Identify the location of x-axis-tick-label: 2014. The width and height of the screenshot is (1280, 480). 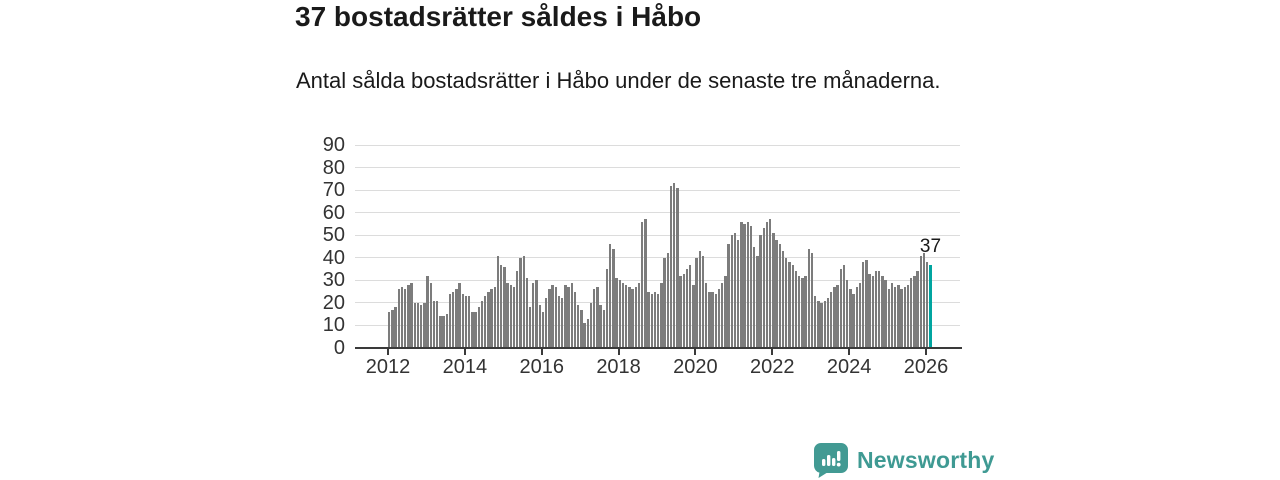
(465, 367).